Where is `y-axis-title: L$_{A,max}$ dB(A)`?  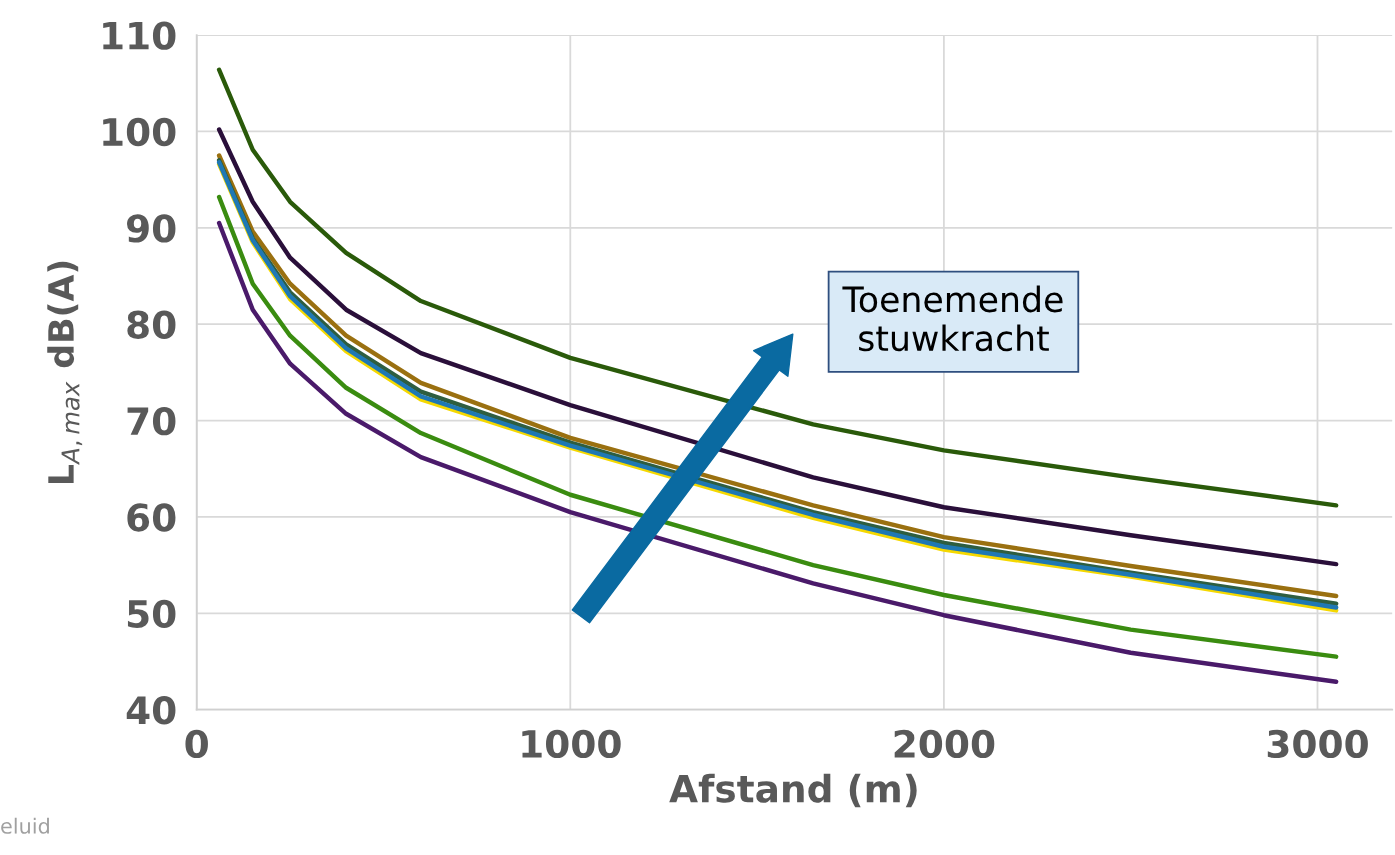 y-axis-title: L$_{A,max}$ dB(A) is located at coordinates (65, 372).